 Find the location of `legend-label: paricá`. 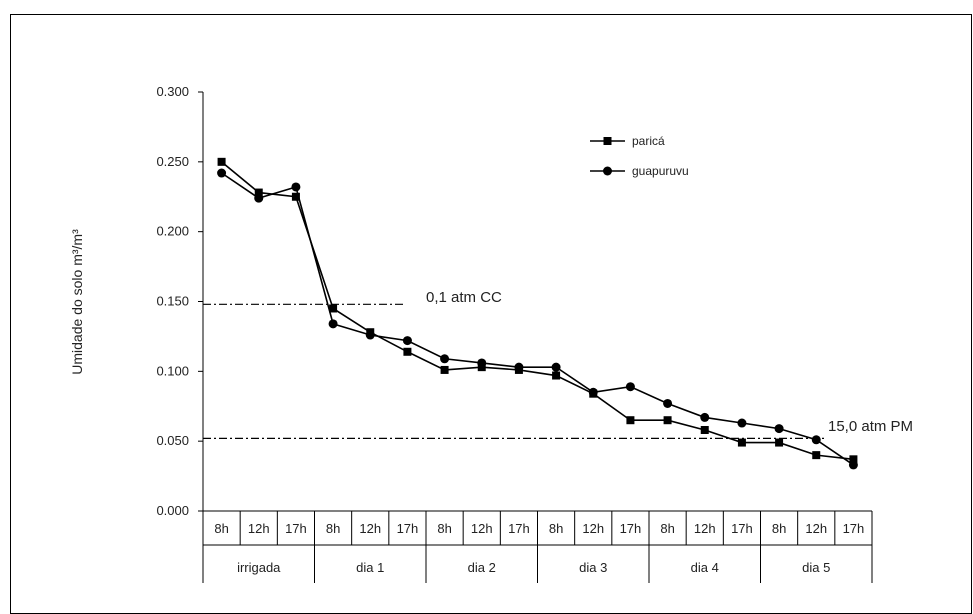

legend-label: paricá is located at coordinates (648, 141).